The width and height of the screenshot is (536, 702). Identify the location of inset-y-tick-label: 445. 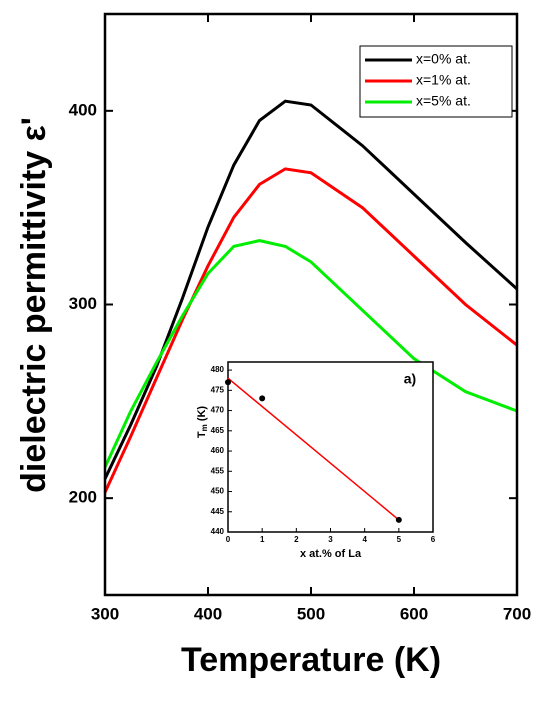
(218, 511).